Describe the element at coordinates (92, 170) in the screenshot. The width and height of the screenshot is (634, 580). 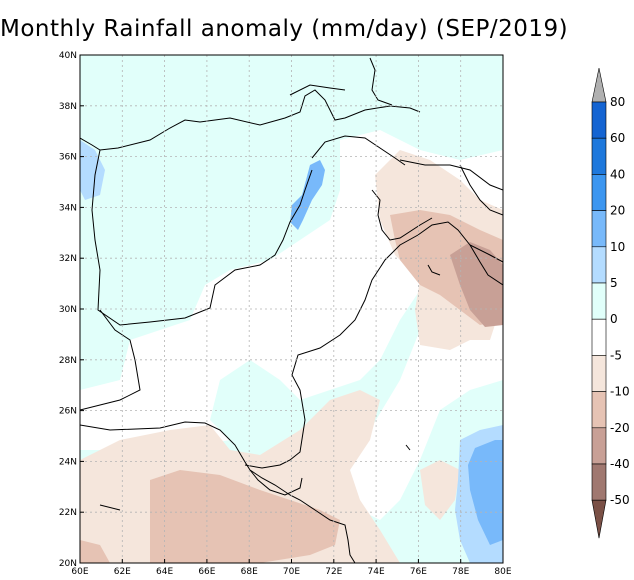
I see `anomaly-region-positive-west` at that location.